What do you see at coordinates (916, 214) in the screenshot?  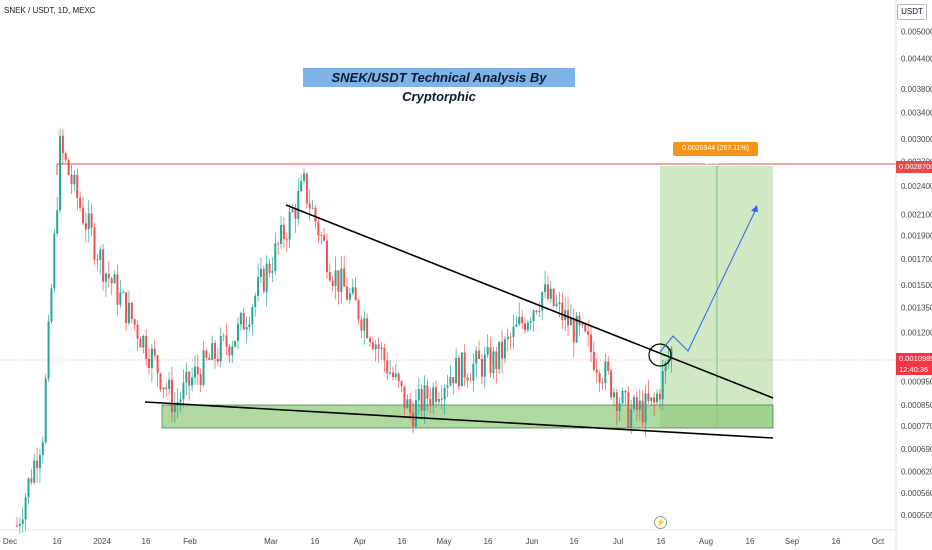 I see `y-tick-label: 0.0021000` at bounding box center [916, 214].